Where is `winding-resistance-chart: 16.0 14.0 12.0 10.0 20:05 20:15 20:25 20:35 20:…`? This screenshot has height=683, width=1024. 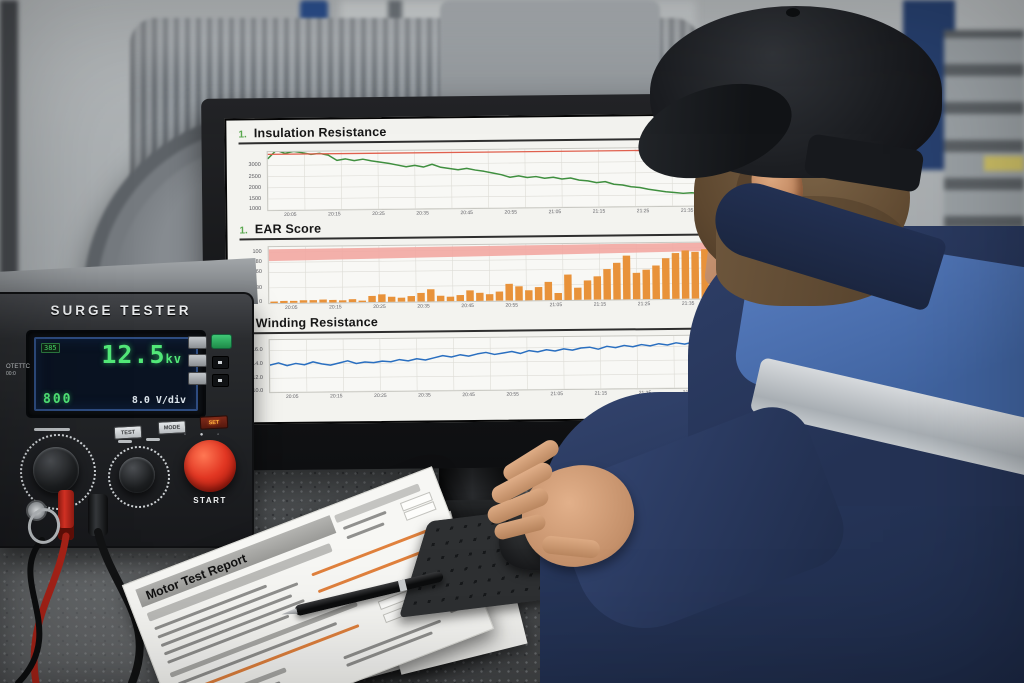 winding-resistance-chart: 16.0 14.0 12.0 10.0 20:05 20:15 20:25 20:35 20:… is located at coordinates (482, 367).